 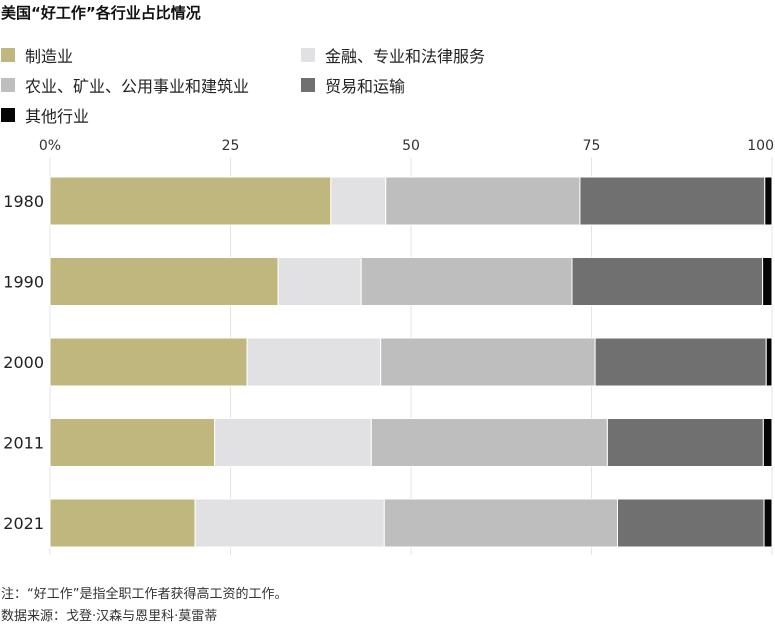 What do you see at coordinates (8, 115) in the screenshot?
I see `legend-swatch-other` at bounding box center [8, 115].